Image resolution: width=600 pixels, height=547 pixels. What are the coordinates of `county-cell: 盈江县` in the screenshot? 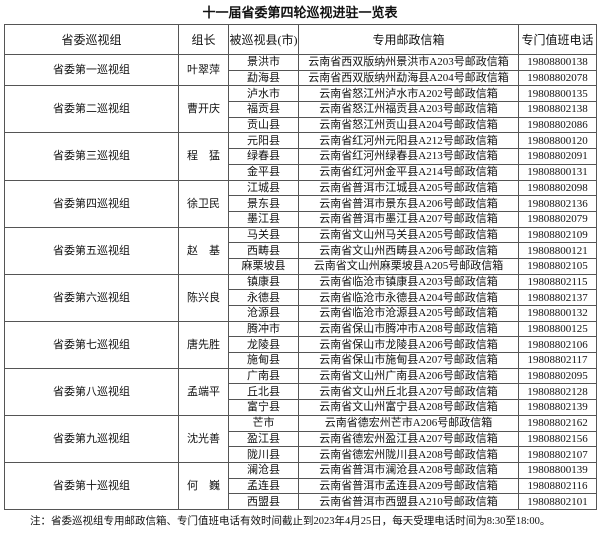 It's located at (263, 439).